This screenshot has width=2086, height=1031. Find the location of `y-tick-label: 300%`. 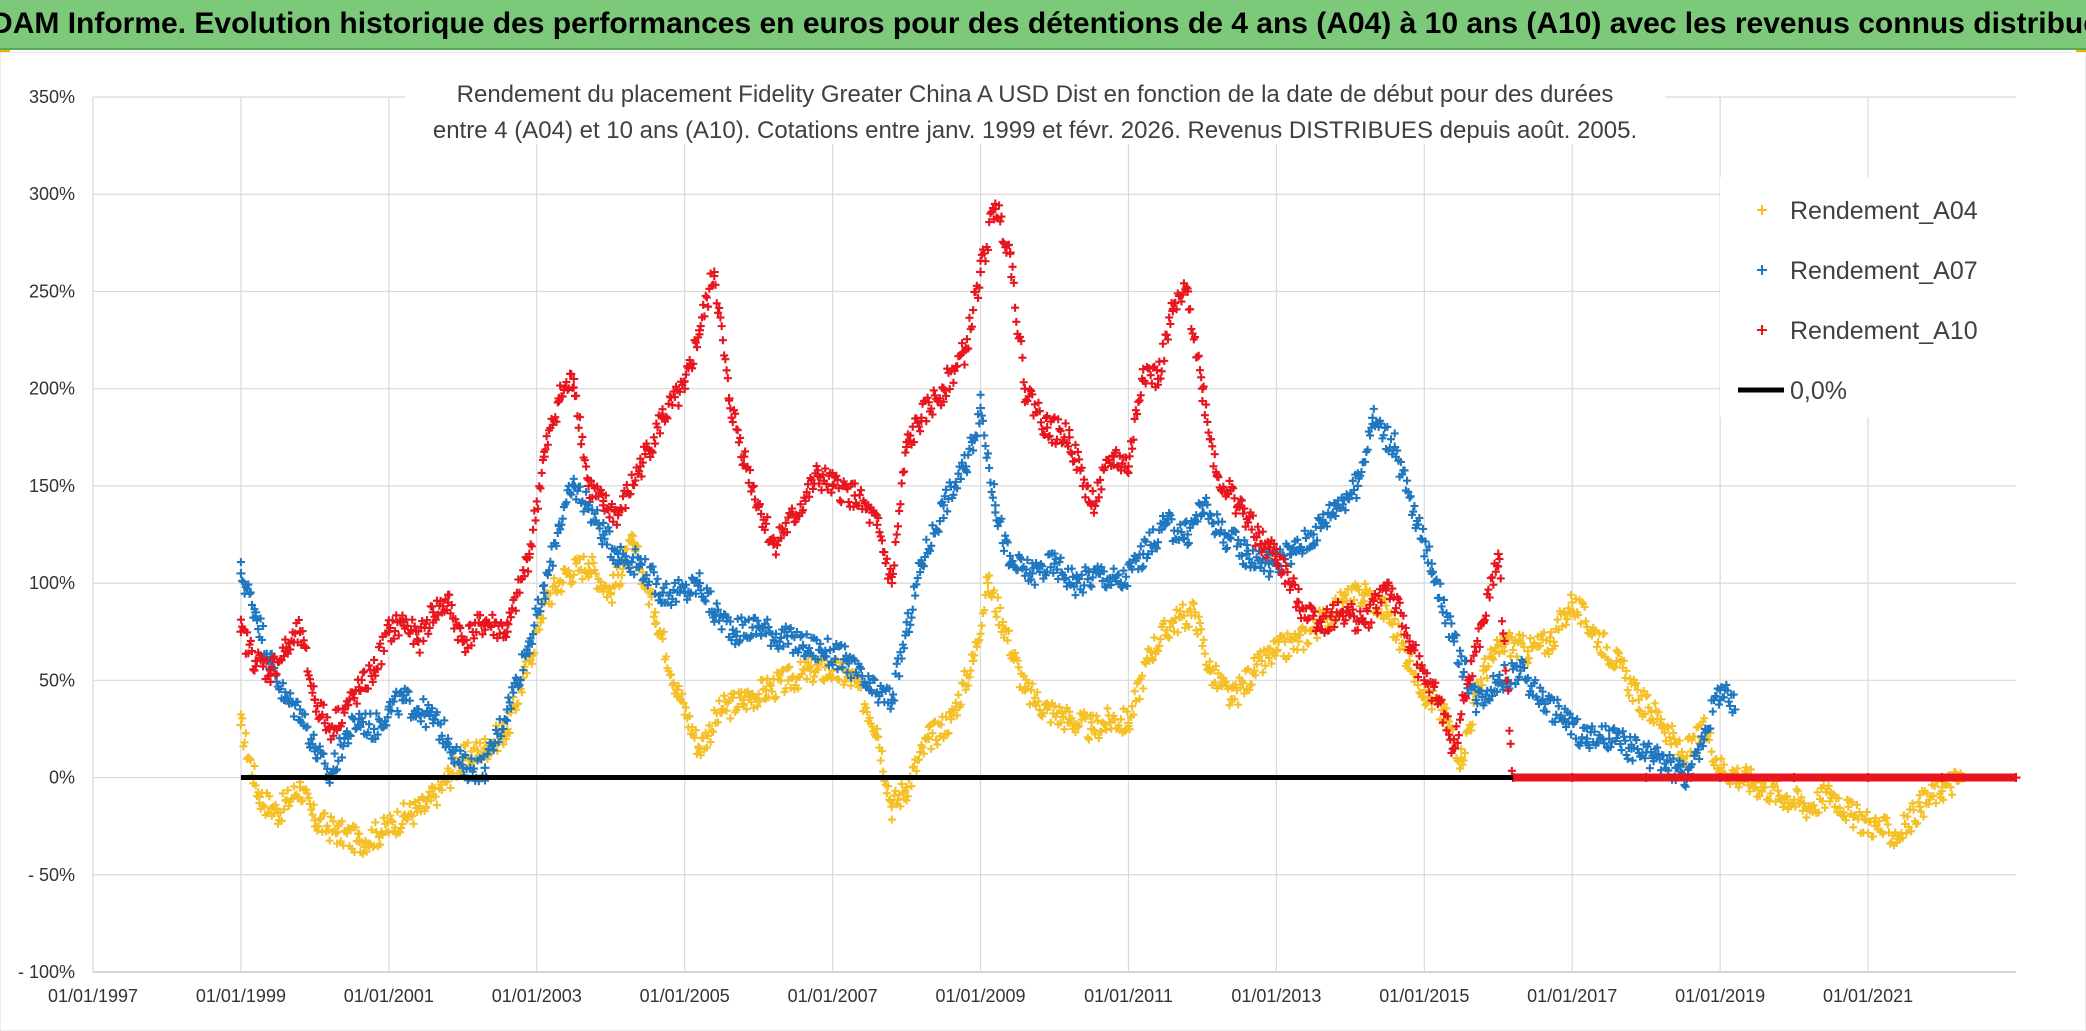

y-tick-label: 300% is located at coordinates (52, 194).